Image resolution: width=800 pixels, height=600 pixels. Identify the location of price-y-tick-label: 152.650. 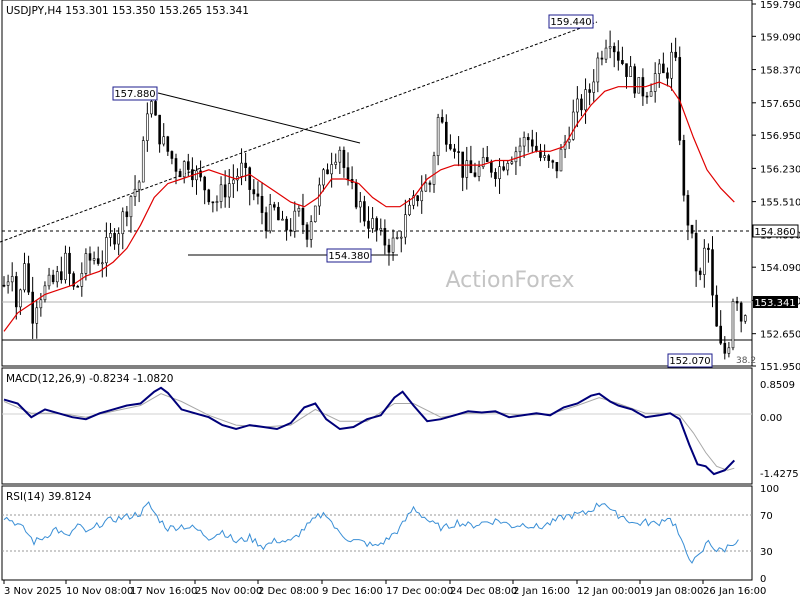
(780, 335).